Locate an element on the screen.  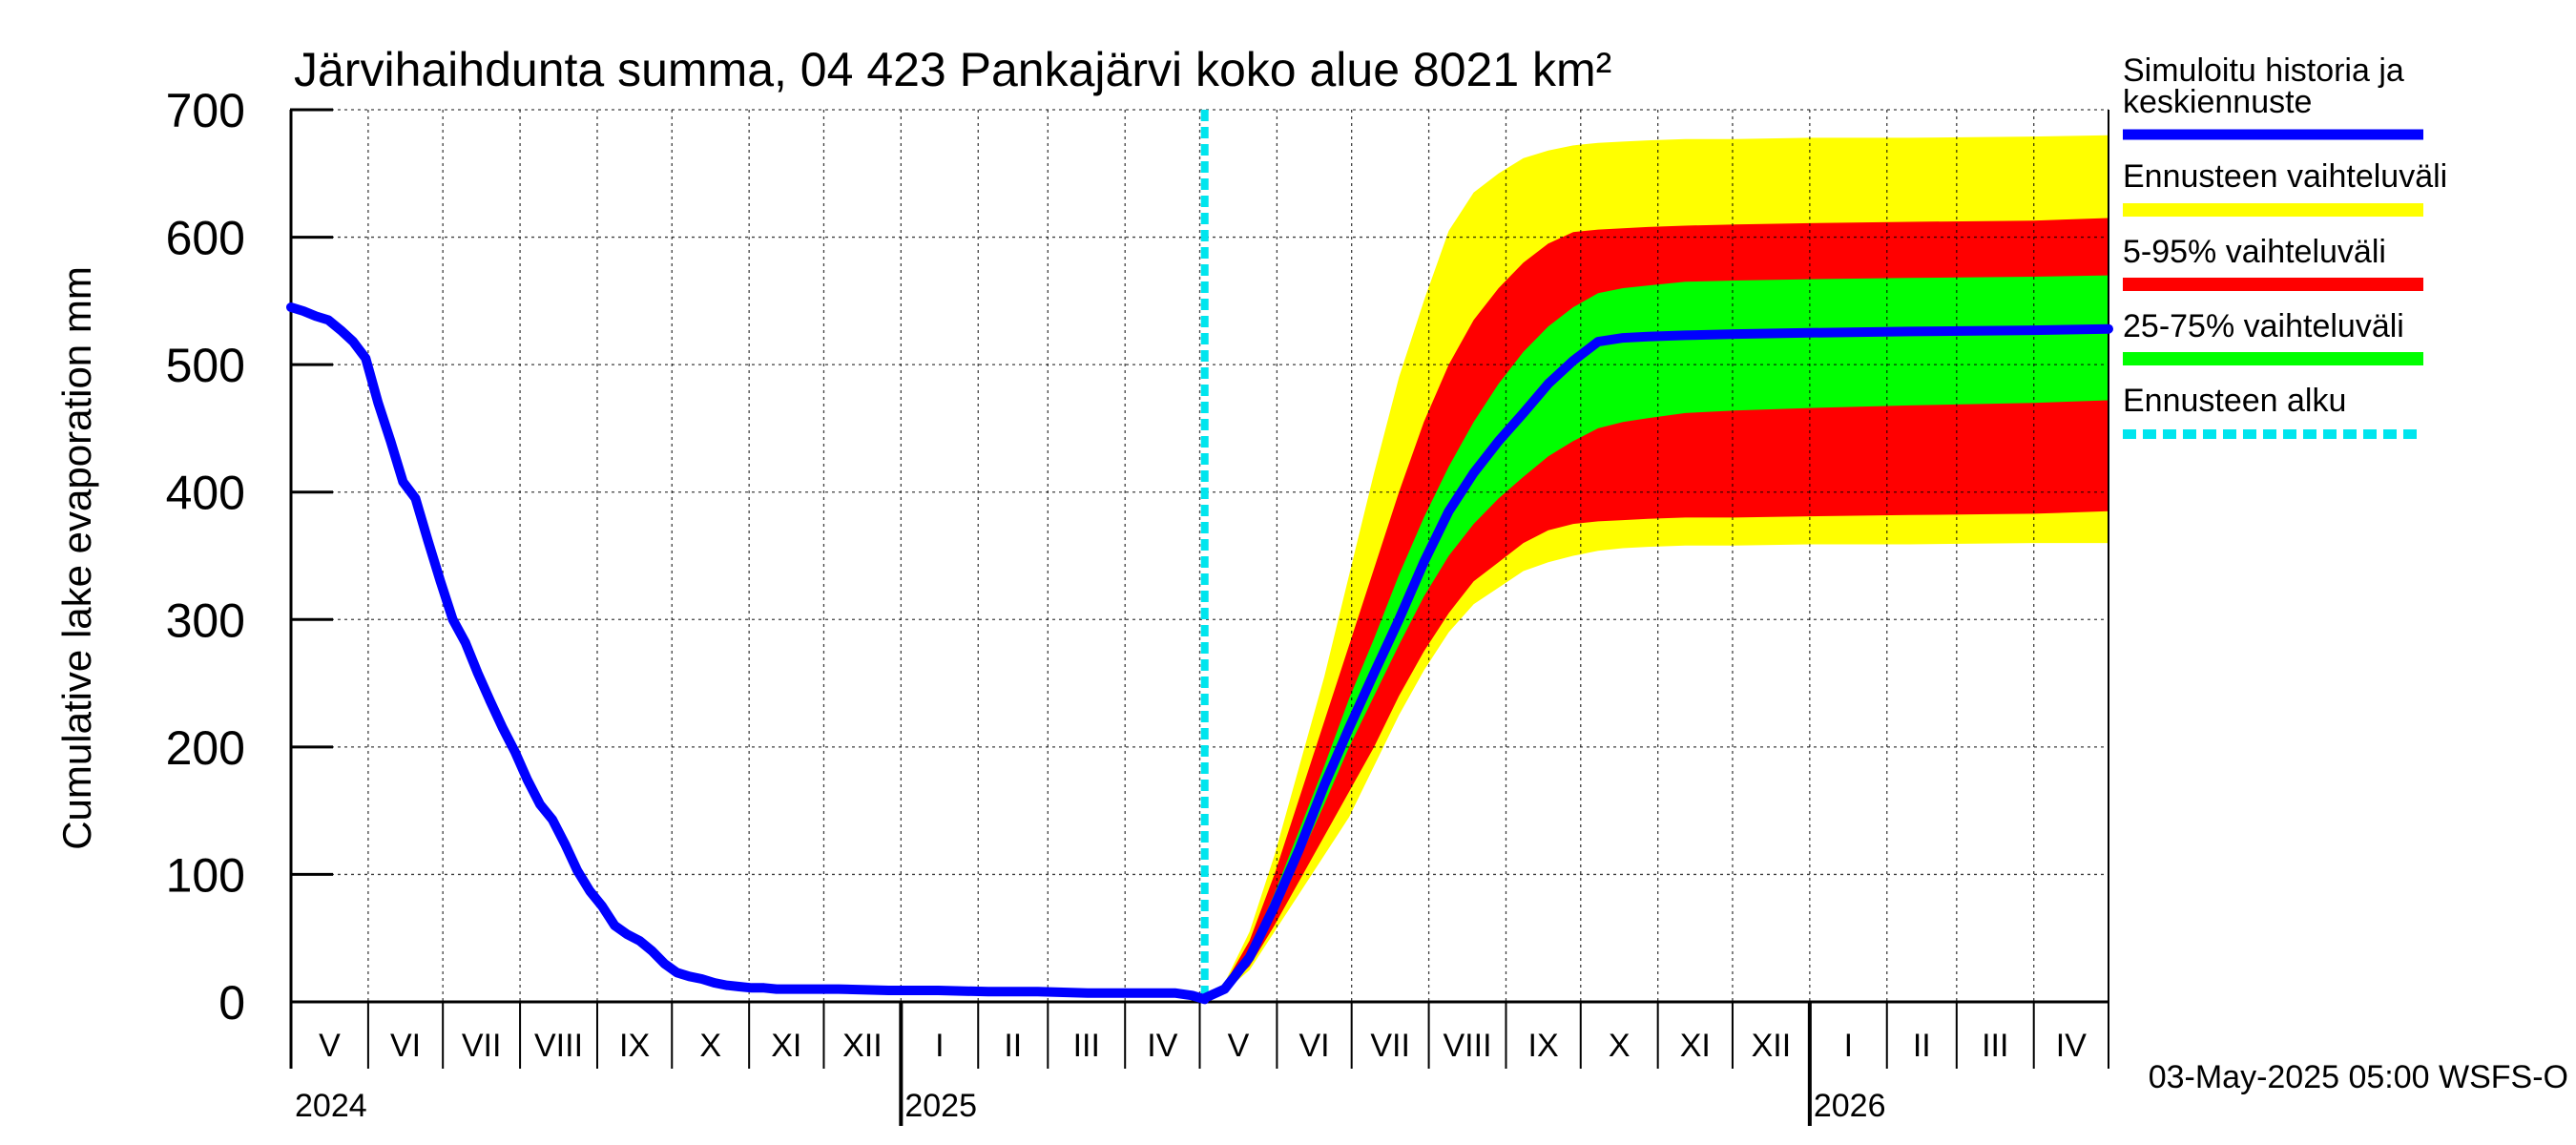
year-label: 2025 is located at coordinates (940, 1106).